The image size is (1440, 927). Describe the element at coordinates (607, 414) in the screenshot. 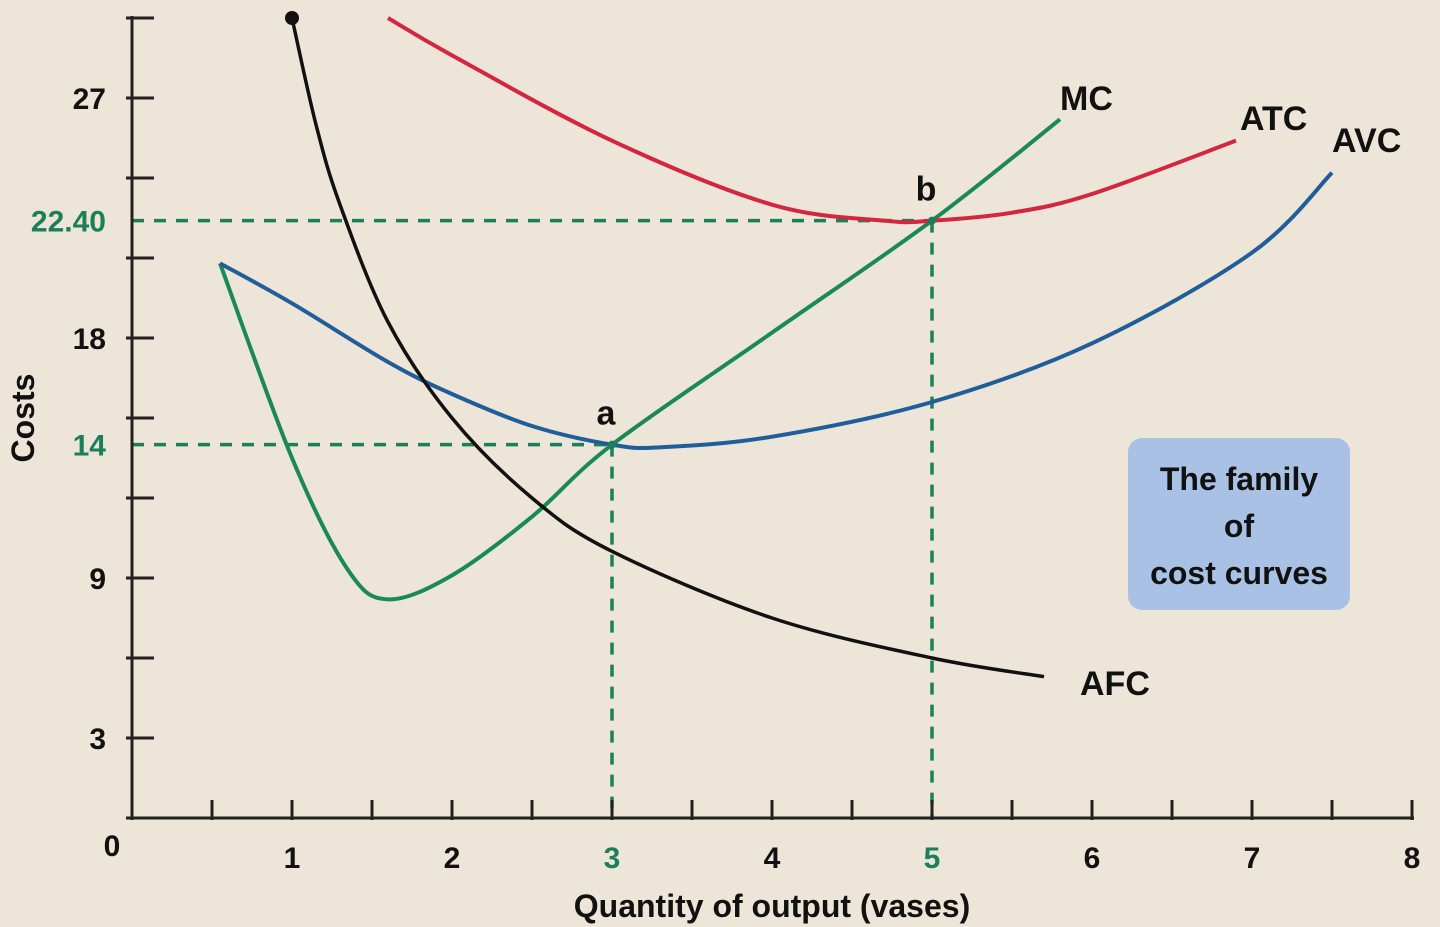

I see `point-label-a: a` at that location.